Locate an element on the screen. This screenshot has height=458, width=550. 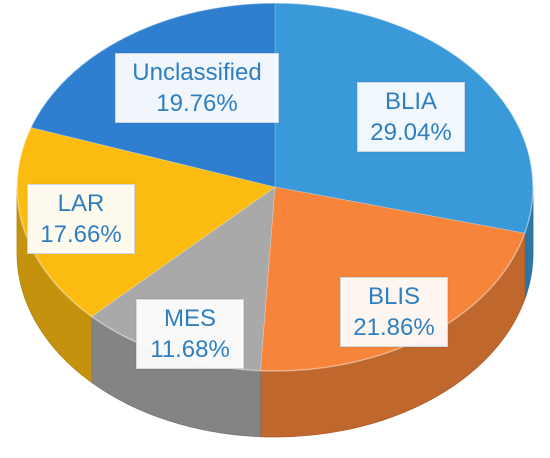
slice-label-blia-name: BLIA is located at coordinates (411, 101).